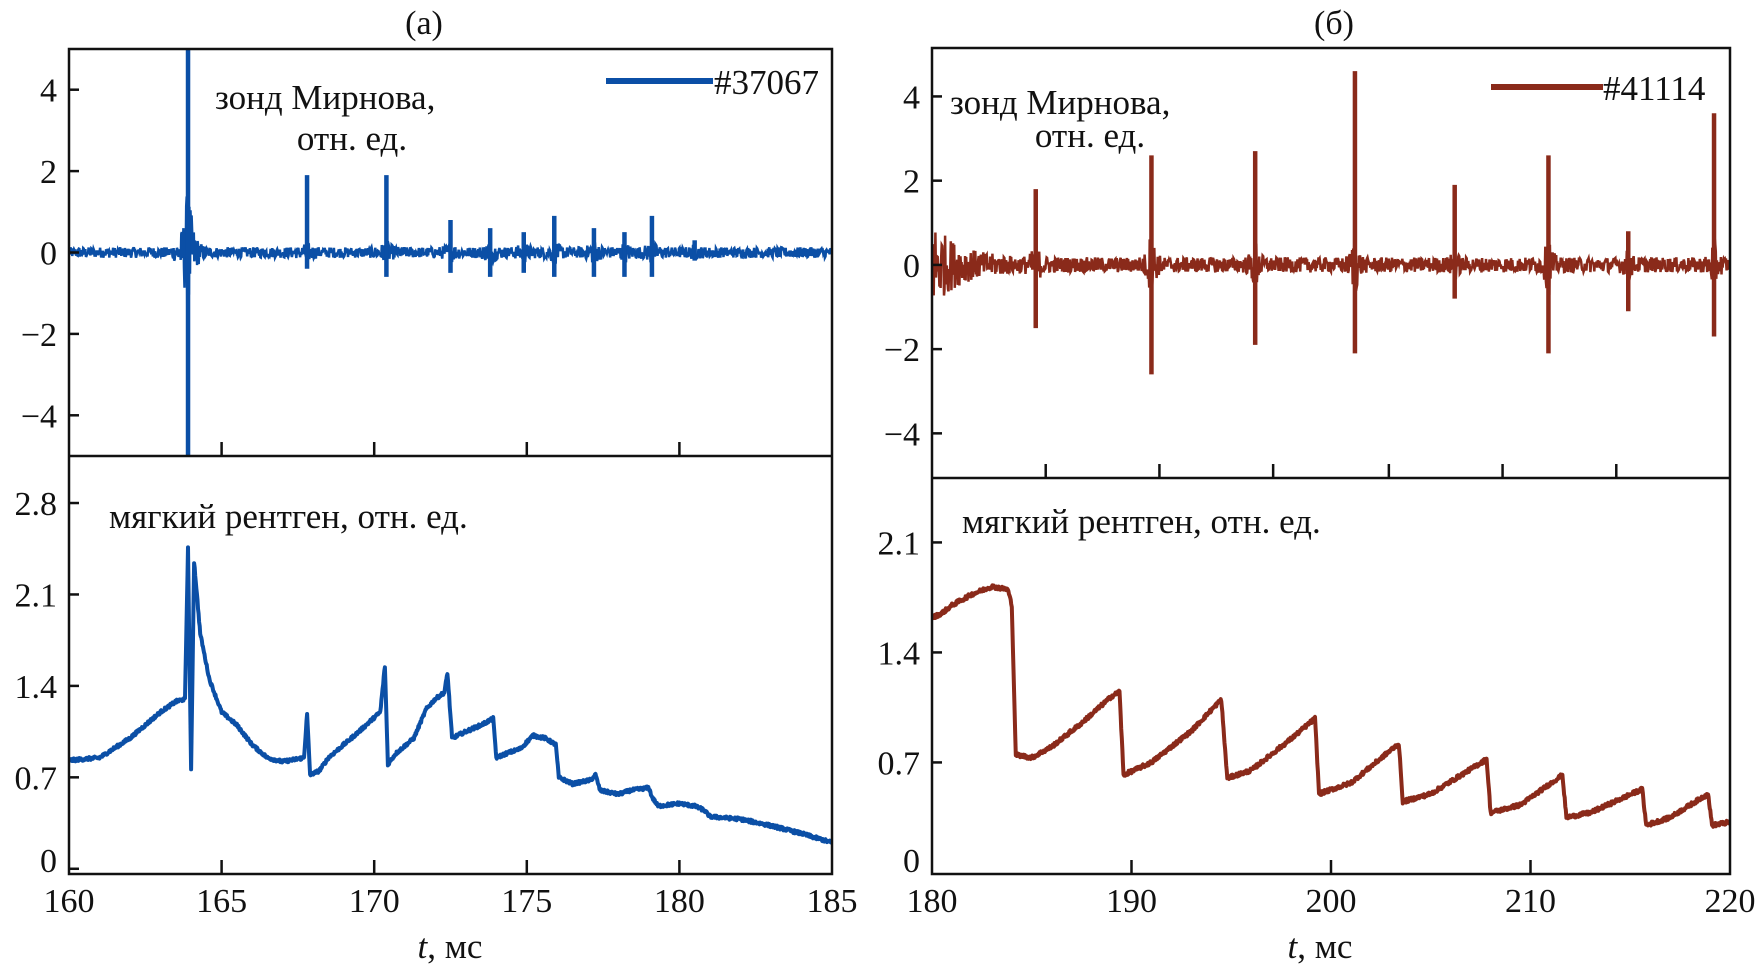 The height and width of the screenshot is (973, 1758). Describe the element at coordinates (48, 172) in the screenshot. I see `panel-a-top-ytick-label-3: 2` at that location.